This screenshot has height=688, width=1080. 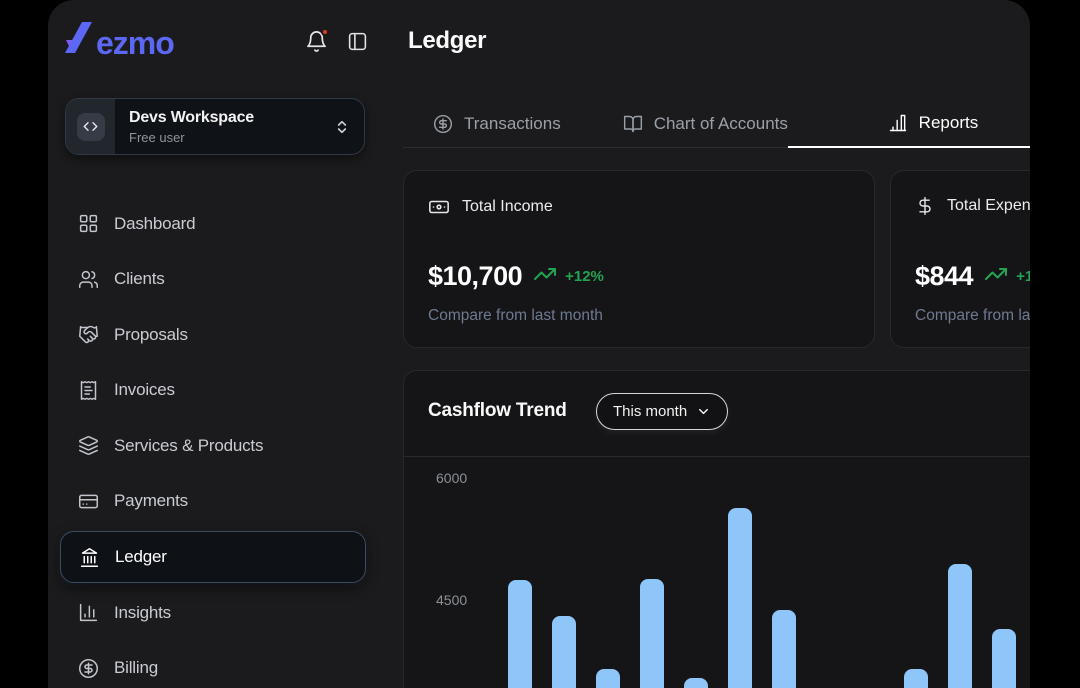 What do you see at coordinates (497, 410) in the screenshot?
I see `chart-title: Cashflow Trend` at bounding box center [497, 410].